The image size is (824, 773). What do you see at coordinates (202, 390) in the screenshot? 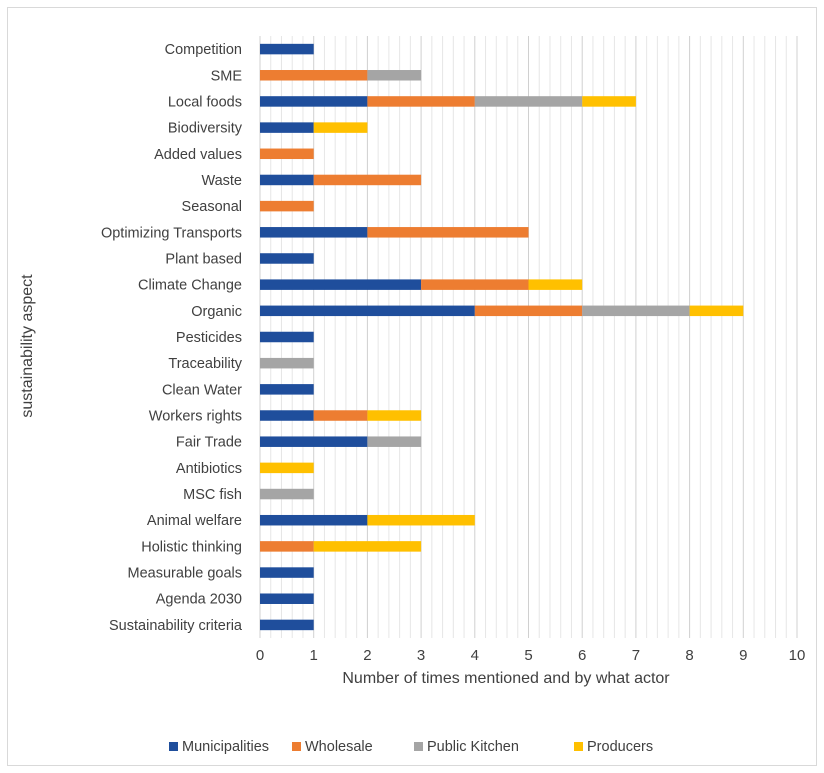
I see `category-label: Clean Water` at bounding box center [202, 390].